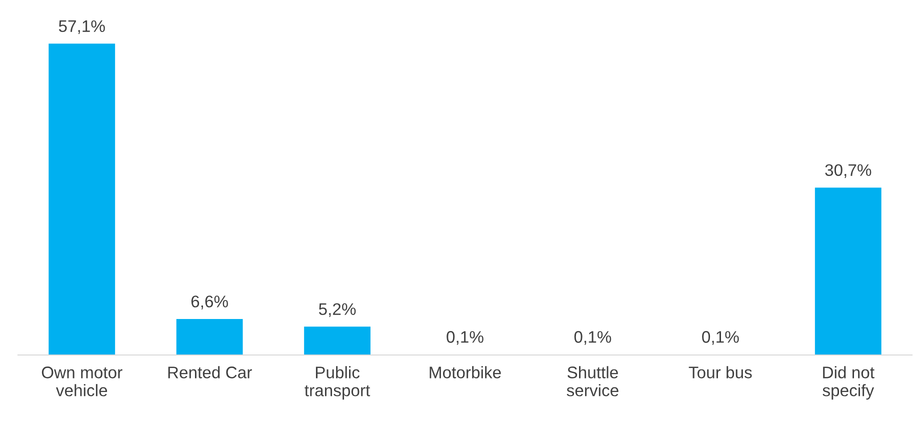 The image size is (915, 426). What do you see at coordinates (848, 171) in the screenshot?
I see `data-label: 30,7%` at bounding box center [848, 171].